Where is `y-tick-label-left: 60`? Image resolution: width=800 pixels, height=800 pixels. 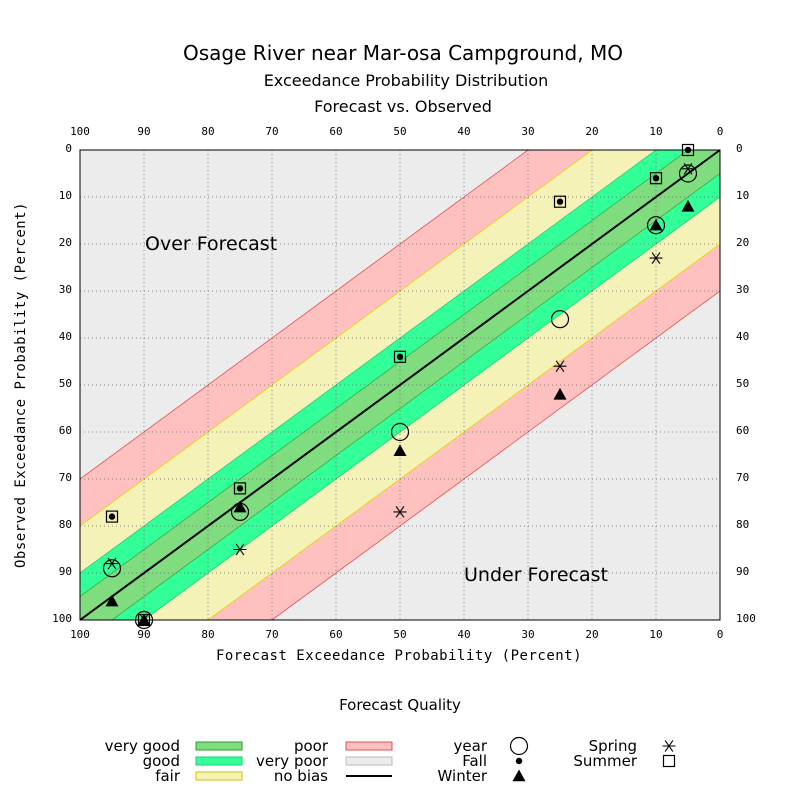
y-tick-label-left: 60 is located at coordinates (65, 430).